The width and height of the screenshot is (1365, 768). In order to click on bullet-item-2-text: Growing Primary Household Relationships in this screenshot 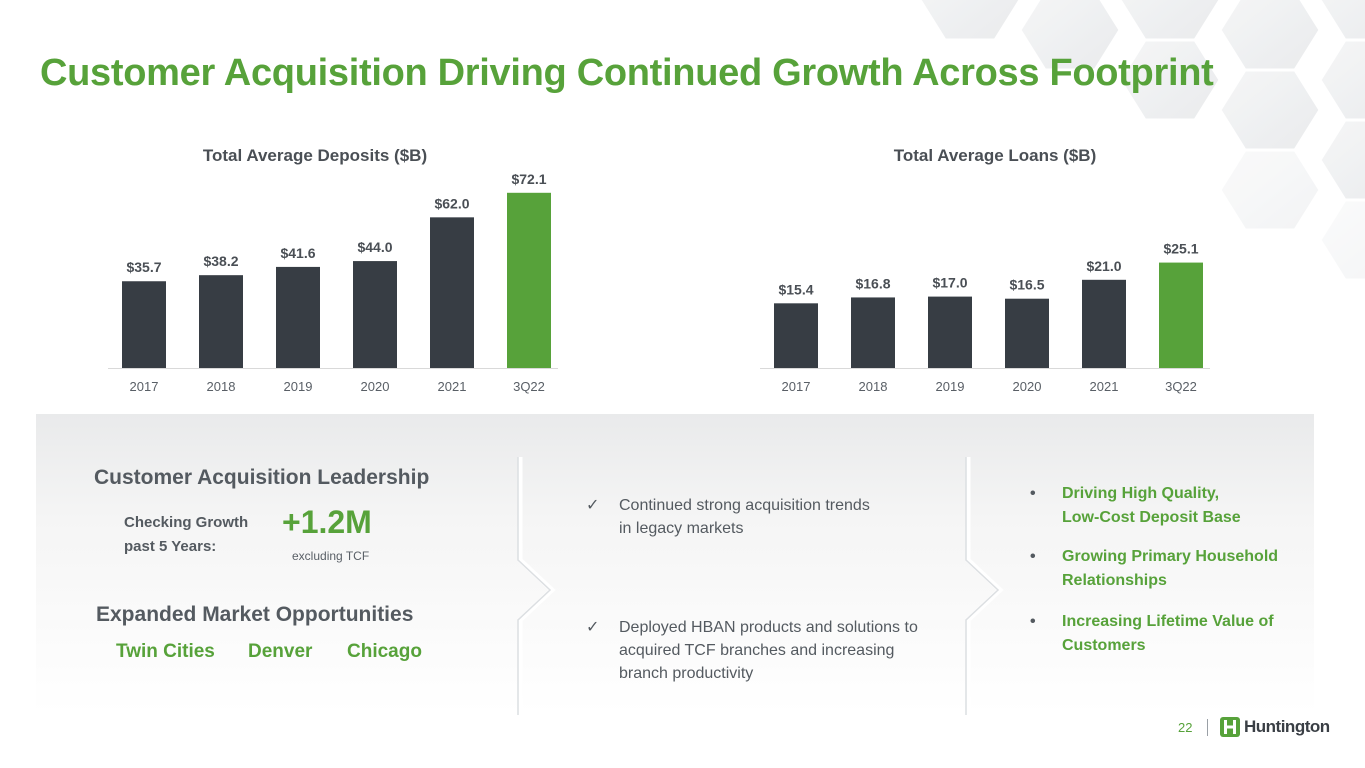, I will do `click(1170, 568)`.